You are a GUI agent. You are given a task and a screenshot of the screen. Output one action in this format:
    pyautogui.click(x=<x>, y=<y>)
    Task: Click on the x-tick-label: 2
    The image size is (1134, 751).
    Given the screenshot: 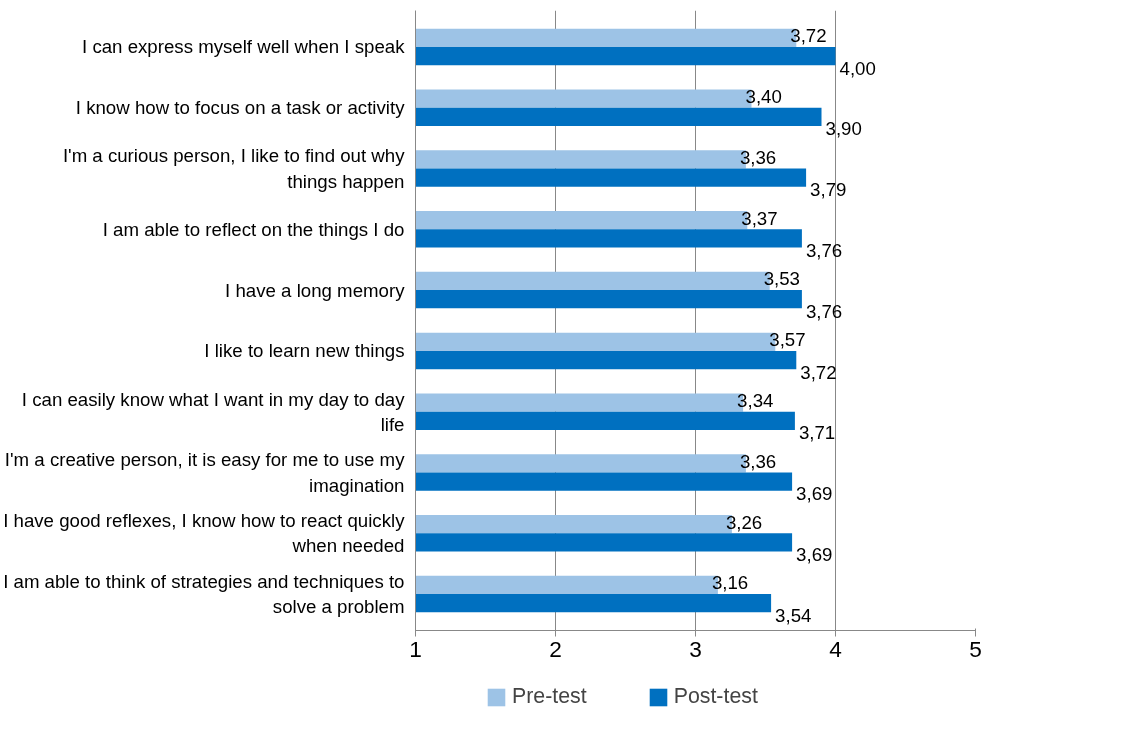 What is the action you would take?
    pyautogui.click(x=555, y=648)
    